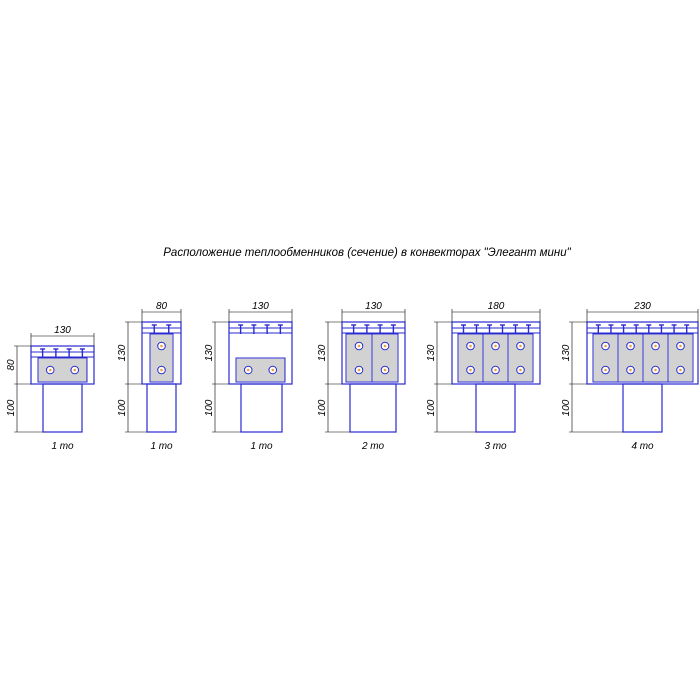  I want to click on convector-unit-4: 130 130 100 2 то, so click(361, 376).